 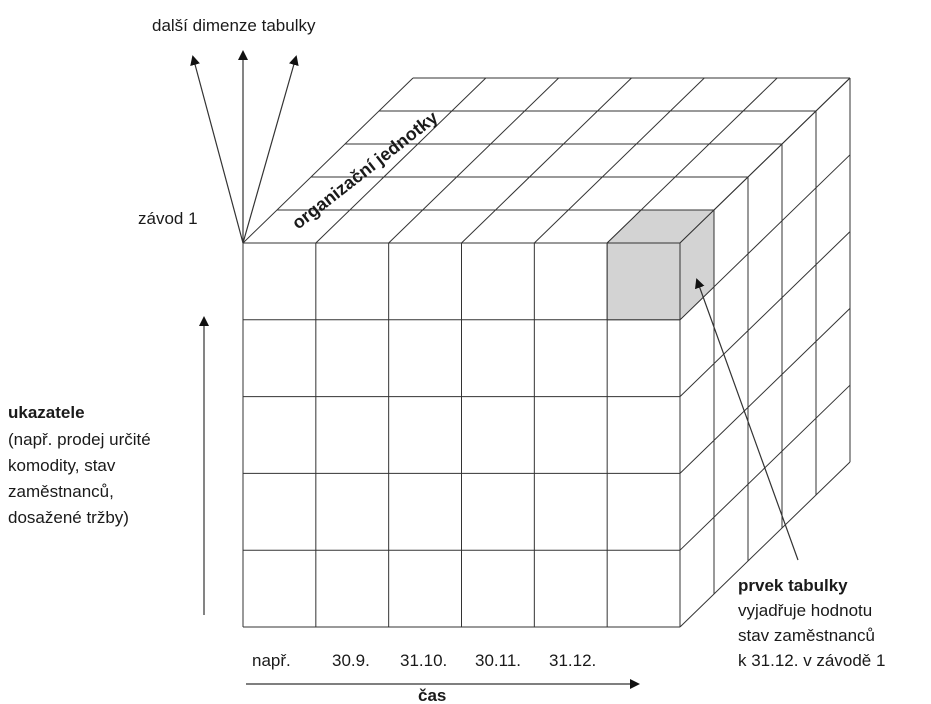 What do you see at coordinates (805, 610) in the screenshot?
I see `cell-desc-line-1: vyjadřuje hodnotu` at bounding box center [805, 610].